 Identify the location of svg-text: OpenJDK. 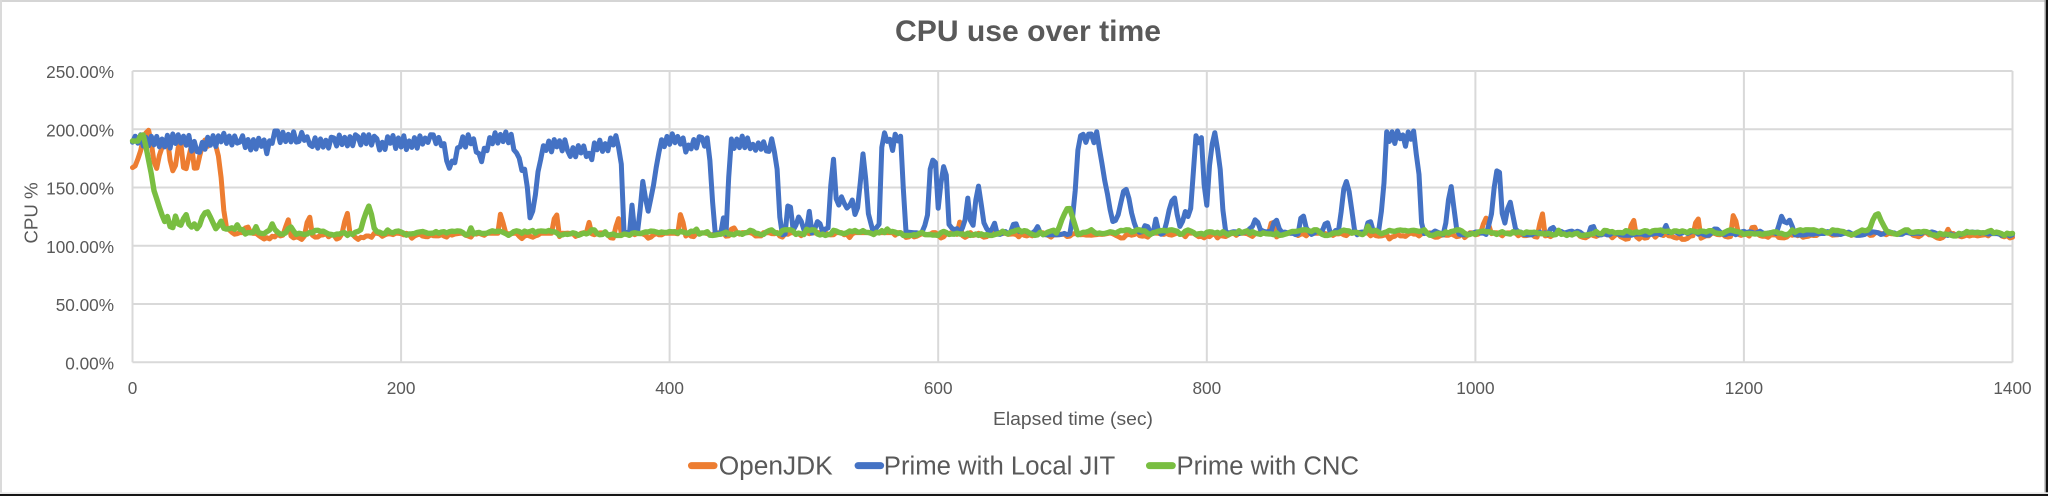
(776, 466).